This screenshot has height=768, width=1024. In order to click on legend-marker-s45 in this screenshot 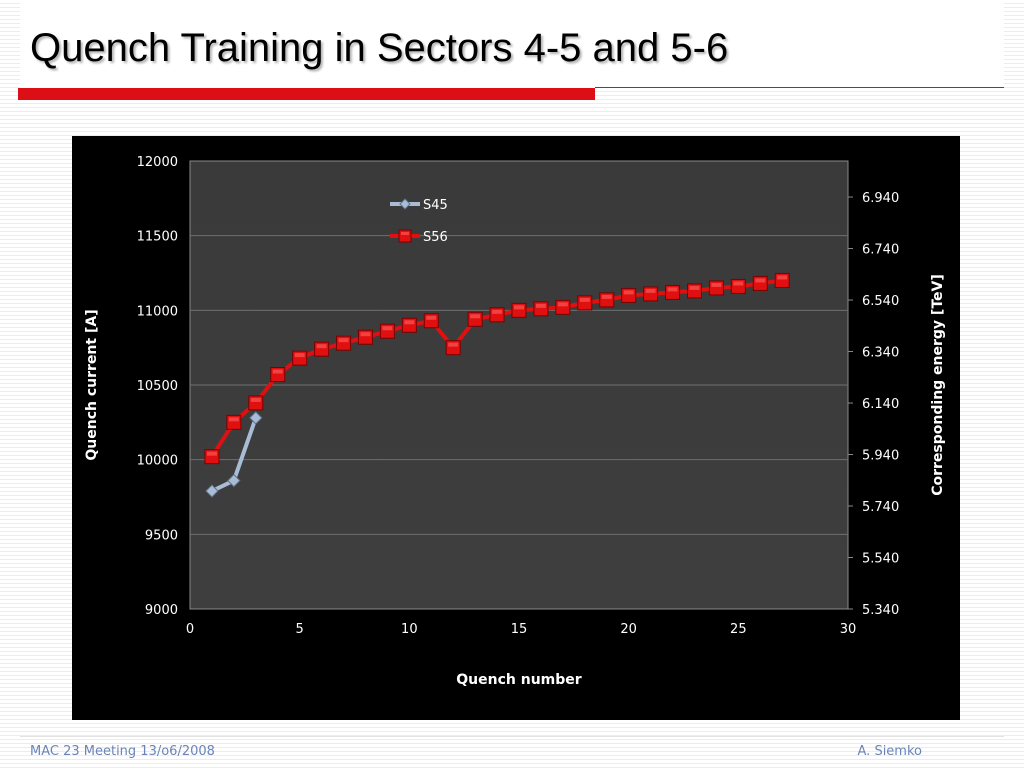, I will do `click(405, 204)`.